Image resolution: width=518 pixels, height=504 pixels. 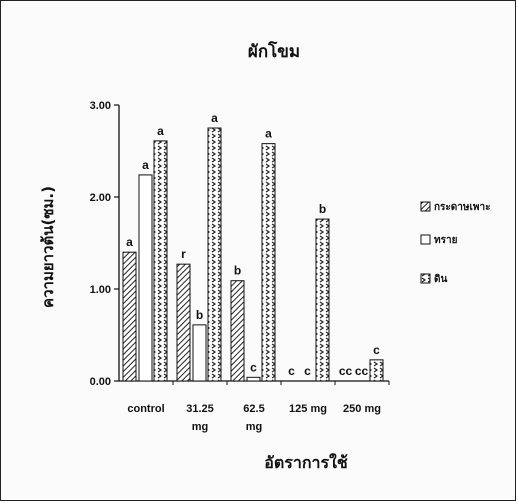 I want to click on legend-label: ทราย, so click(x=446, y=240).